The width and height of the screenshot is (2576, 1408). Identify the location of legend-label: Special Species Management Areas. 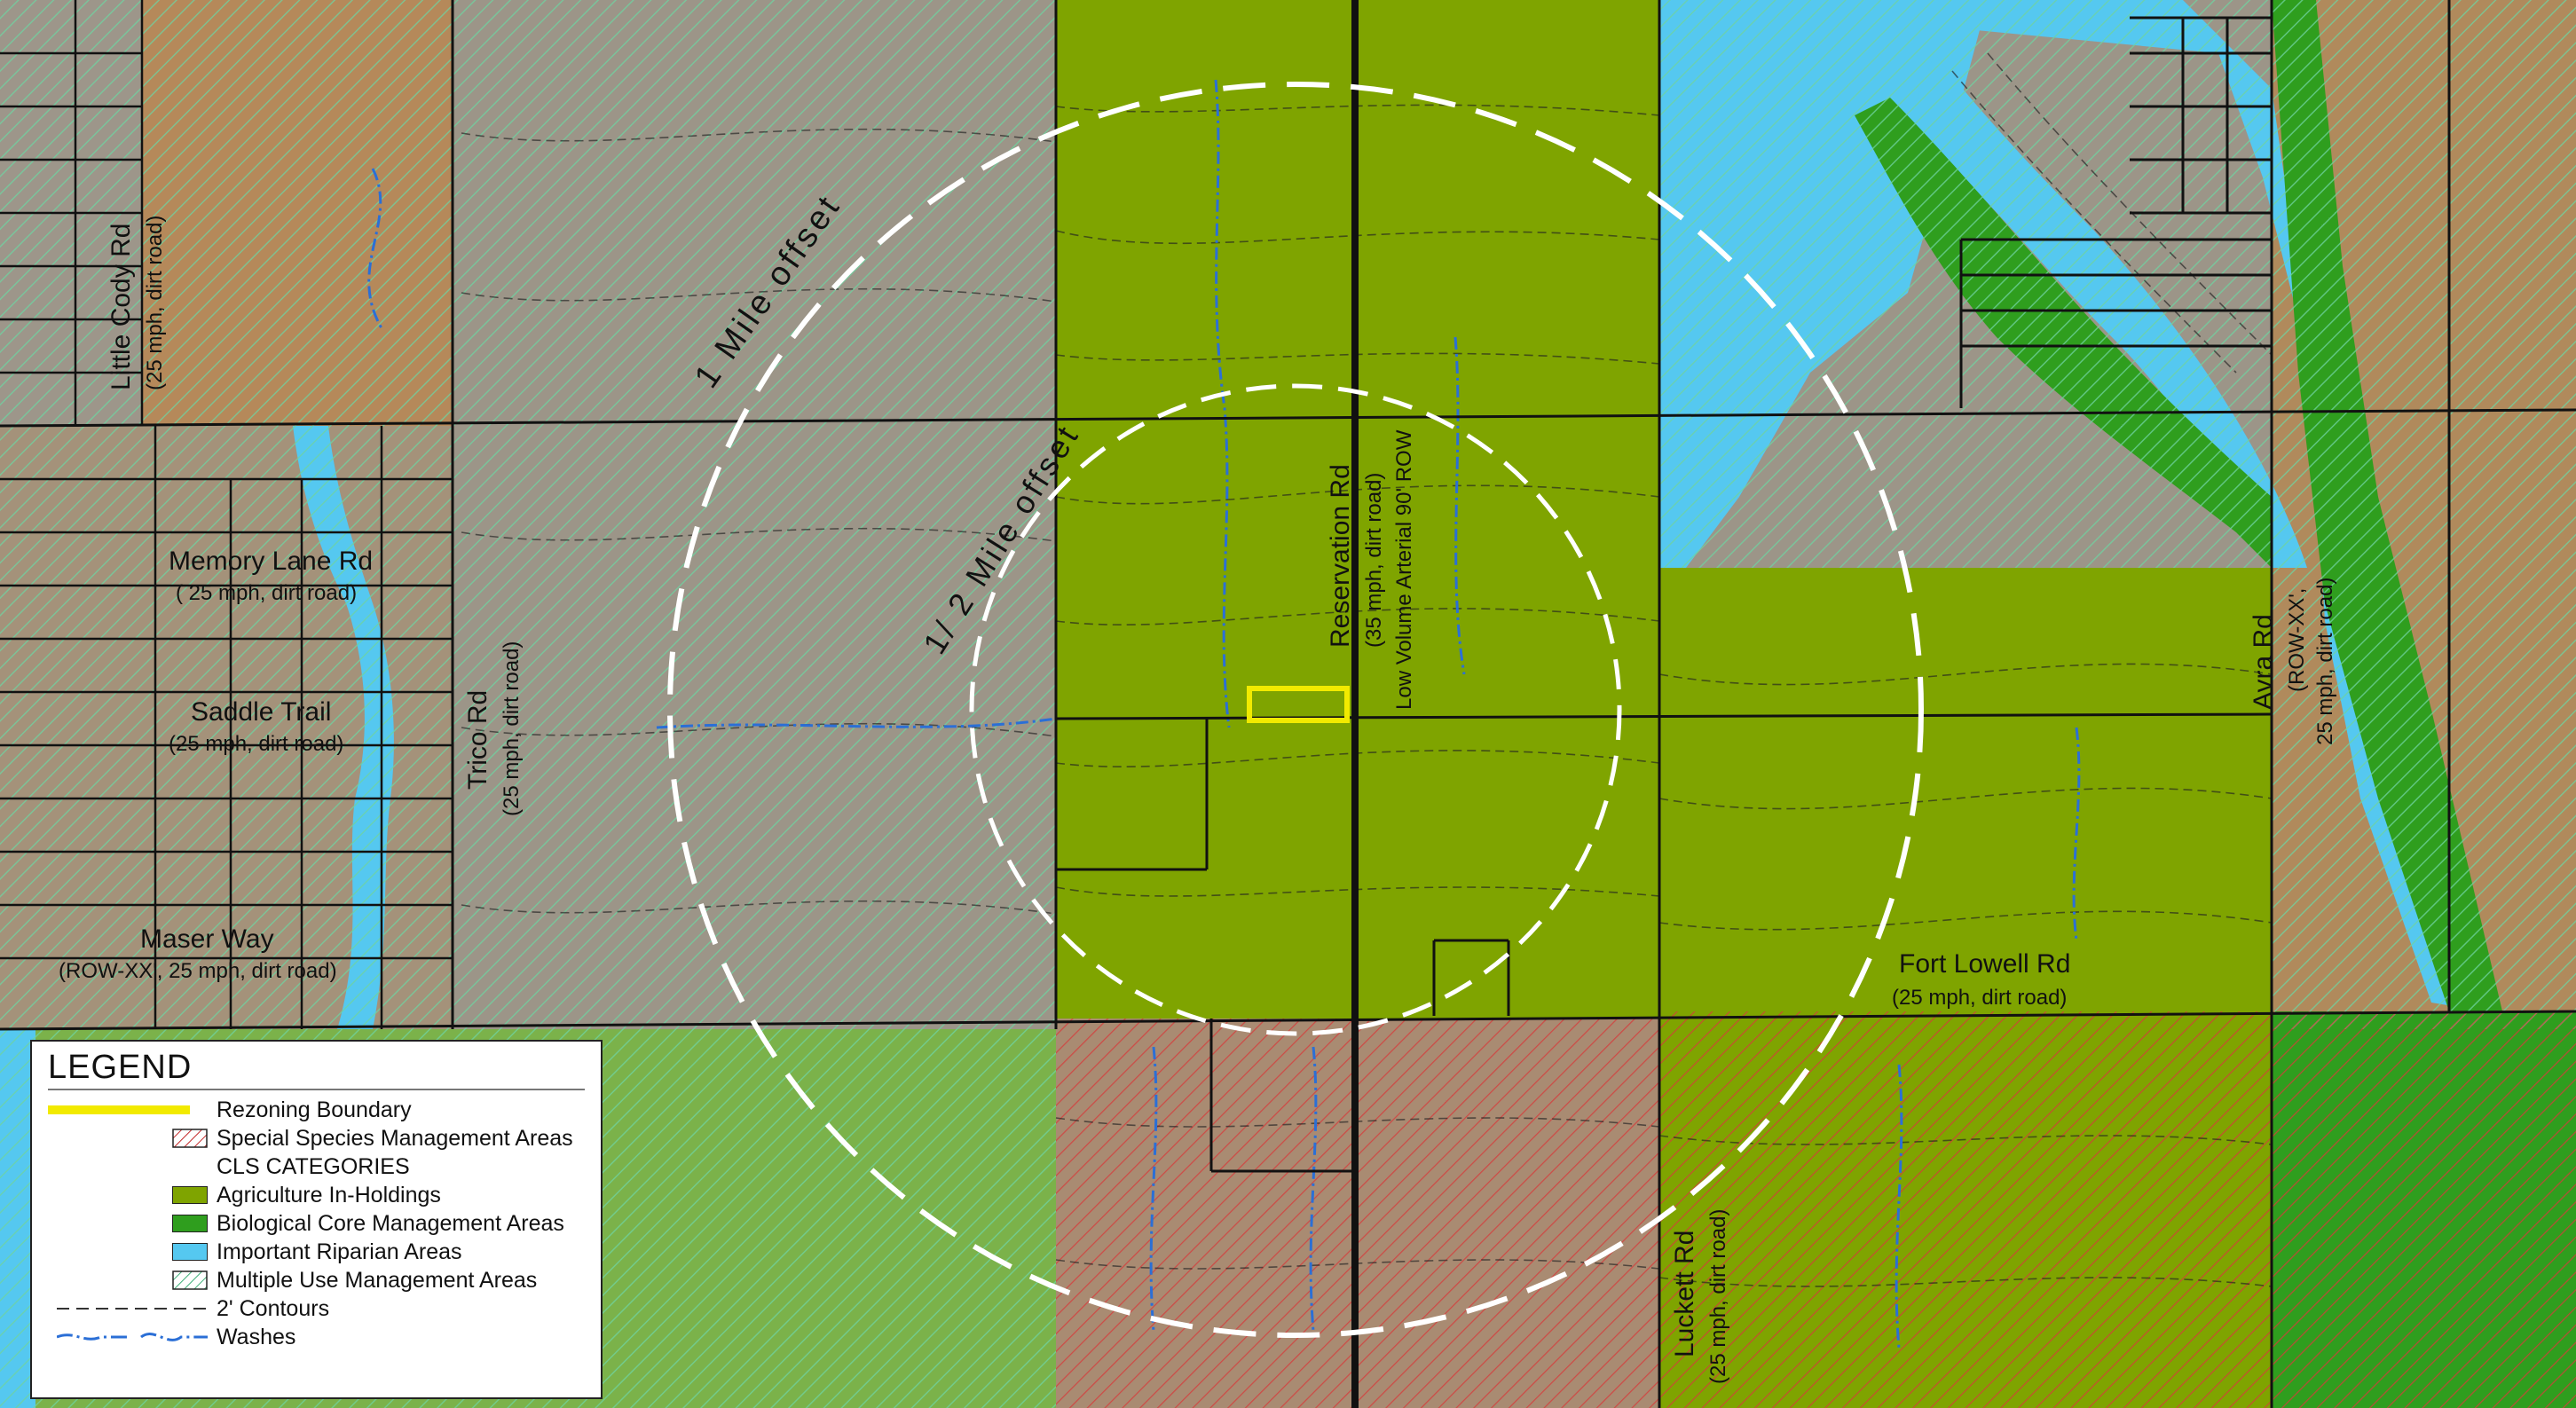
(395, 1138).